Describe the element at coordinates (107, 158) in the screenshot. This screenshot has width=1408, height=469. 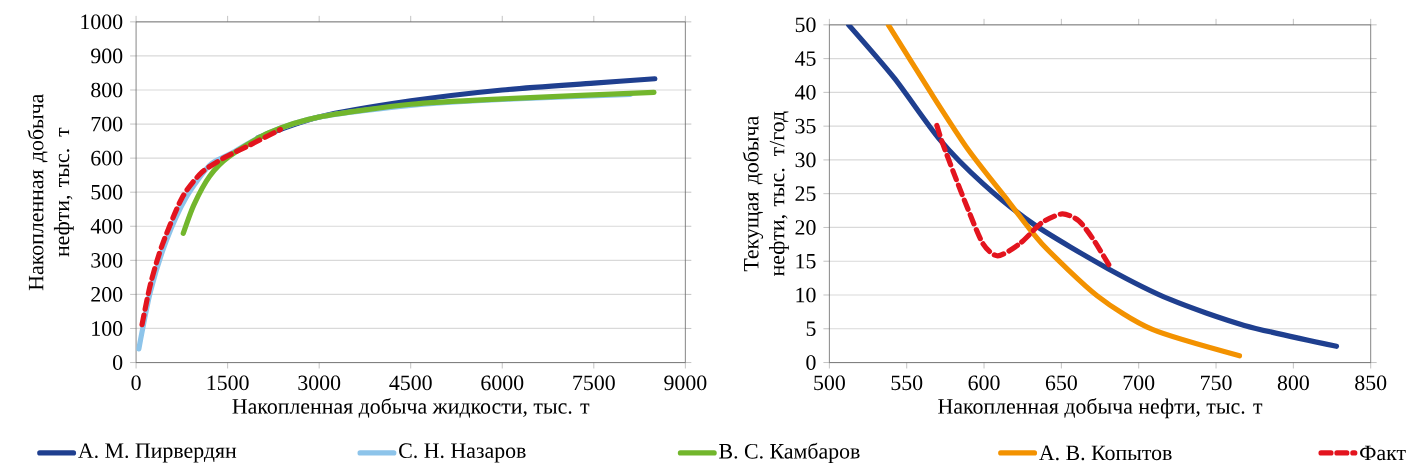
I see `y-tick-label: 600` at that location.